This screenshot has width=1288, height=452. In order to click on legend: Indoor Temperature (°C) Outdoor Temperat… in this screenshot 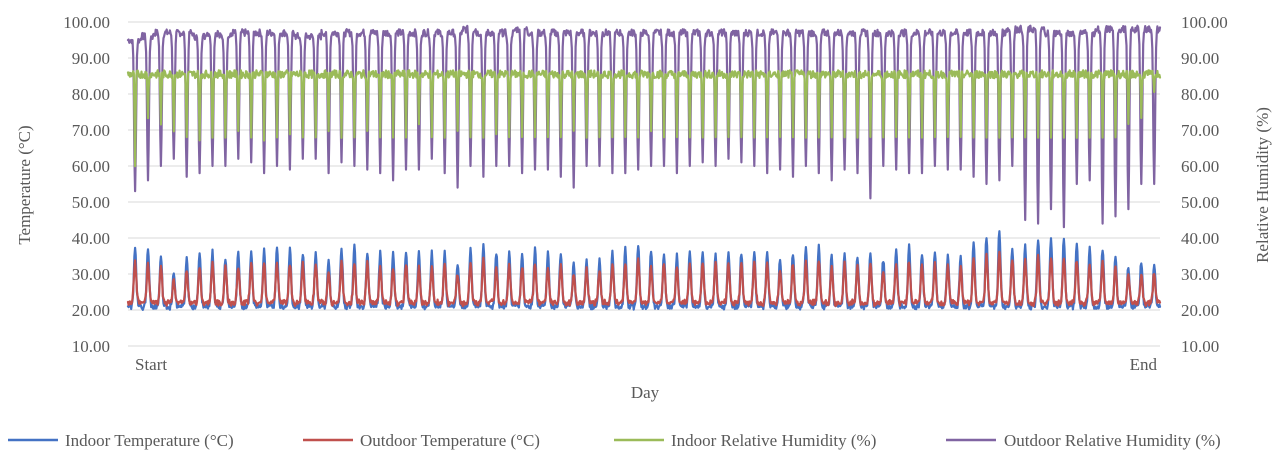, I will do `click(614, 440)`.